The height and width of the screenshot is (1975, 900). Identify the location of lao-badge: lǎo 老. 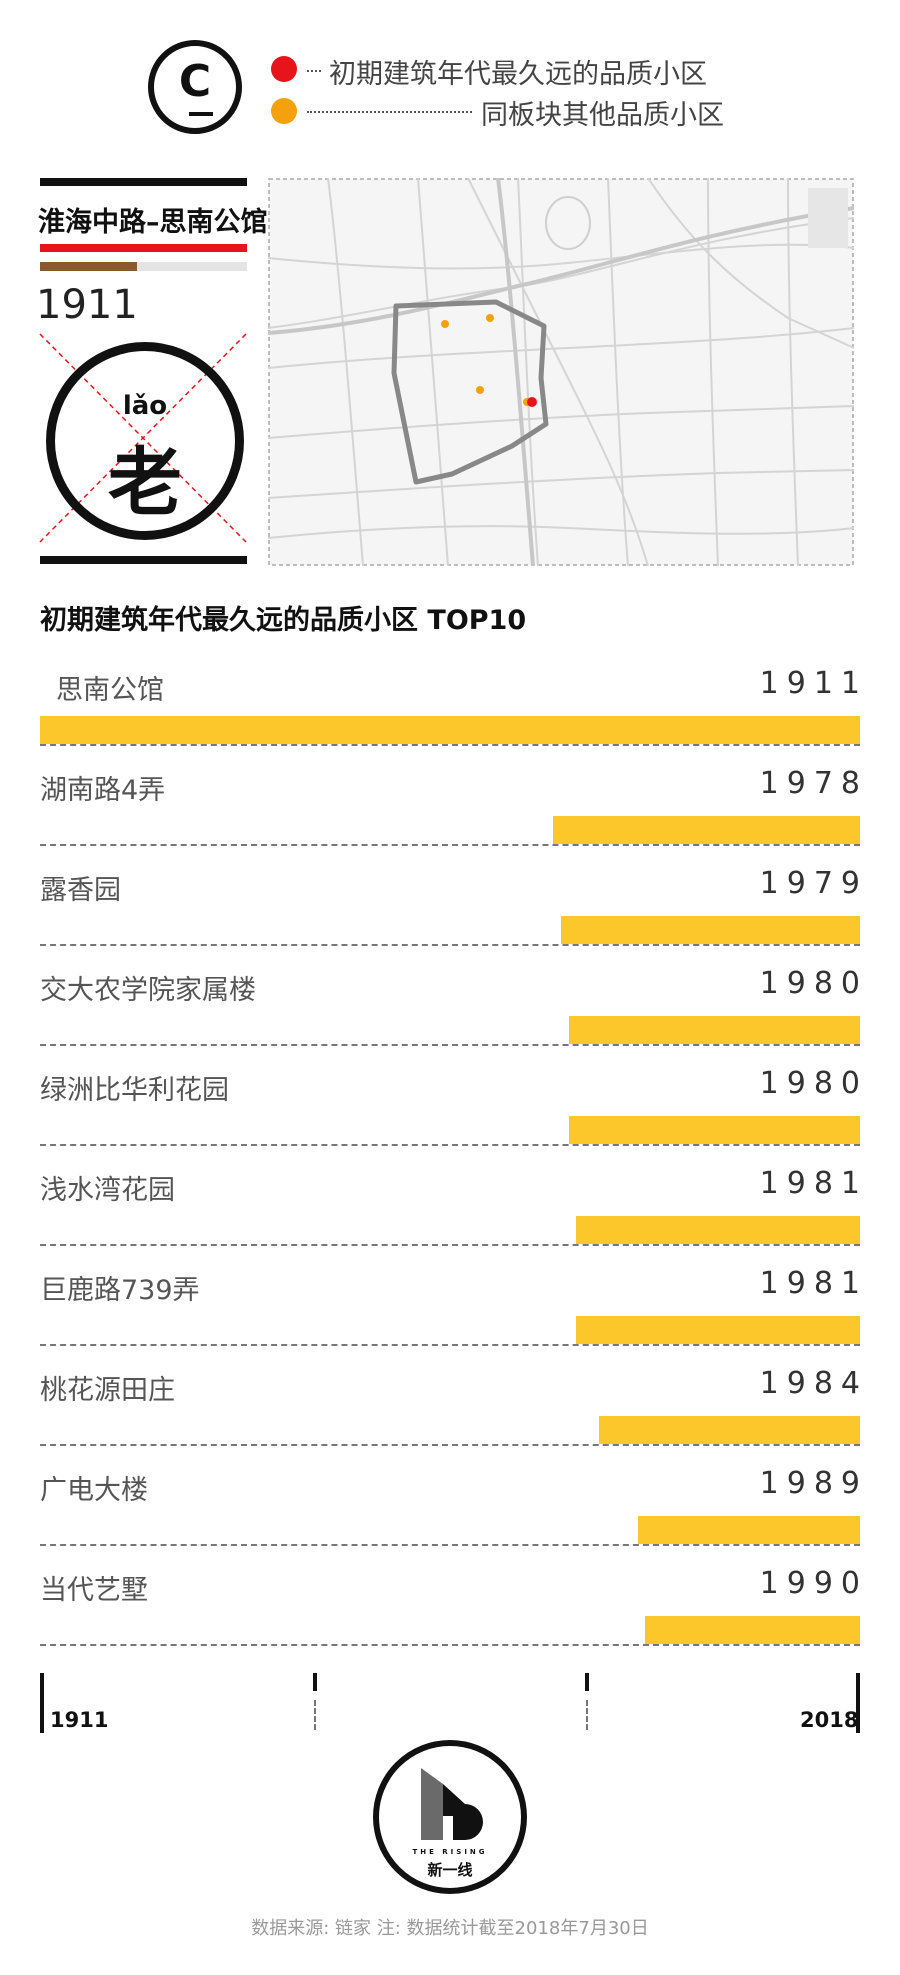
(145, 441).